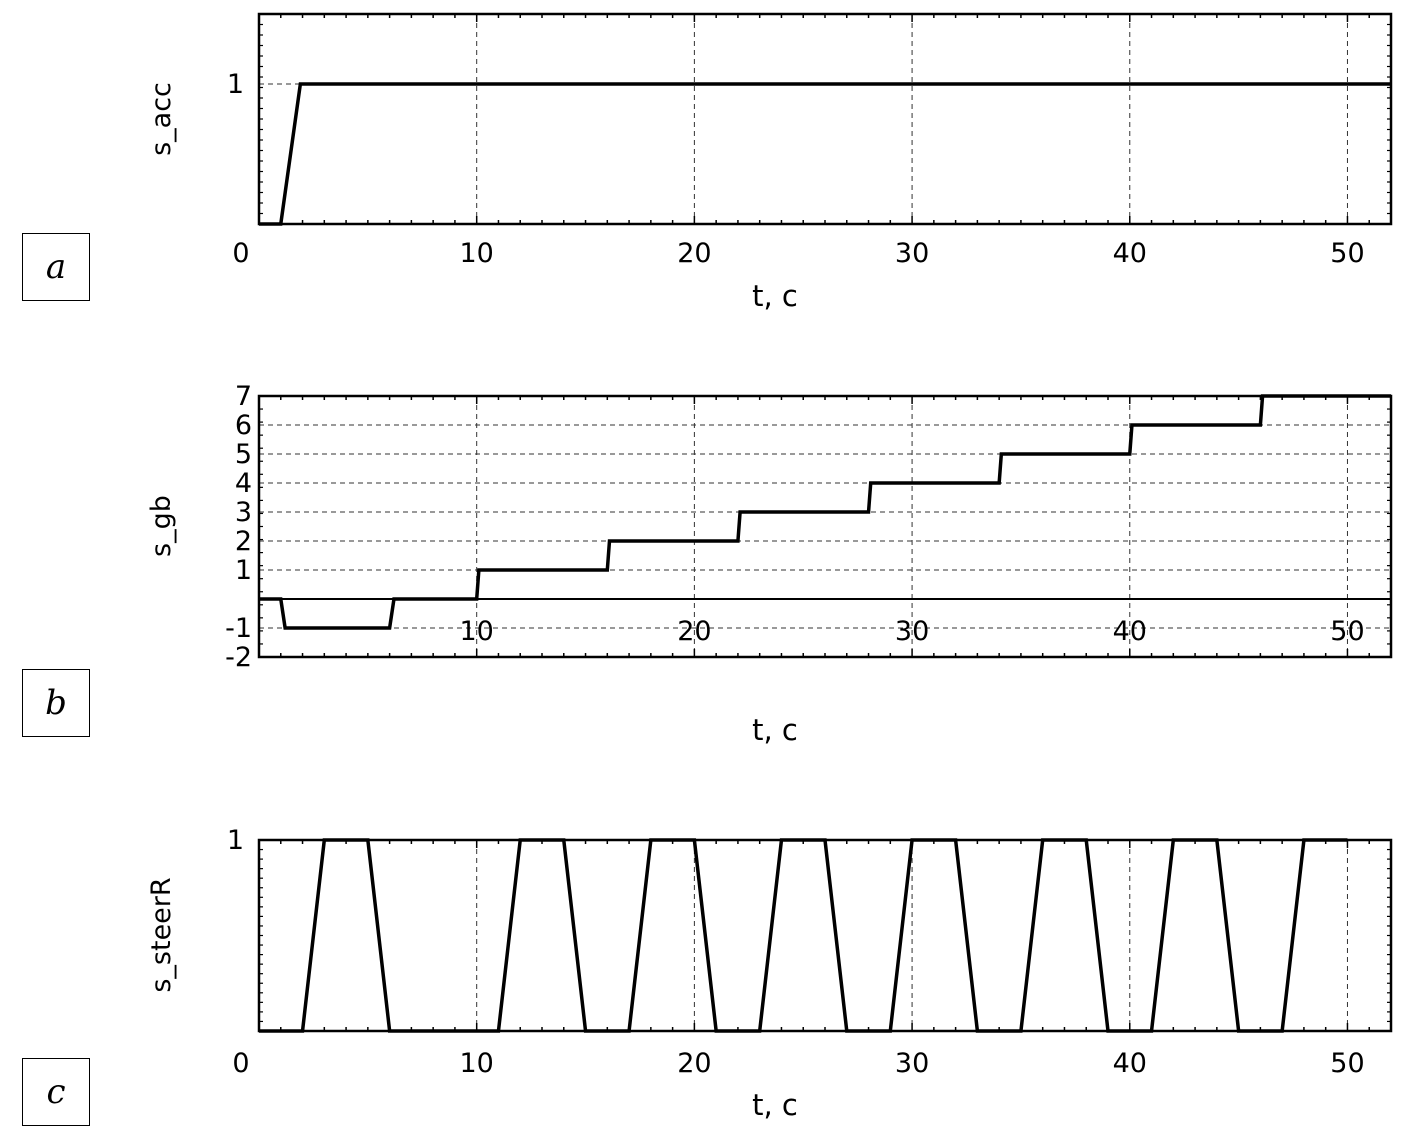 The image size is (1412, 1128). I want to click on y-tick-label: 2, so click(243, 541).